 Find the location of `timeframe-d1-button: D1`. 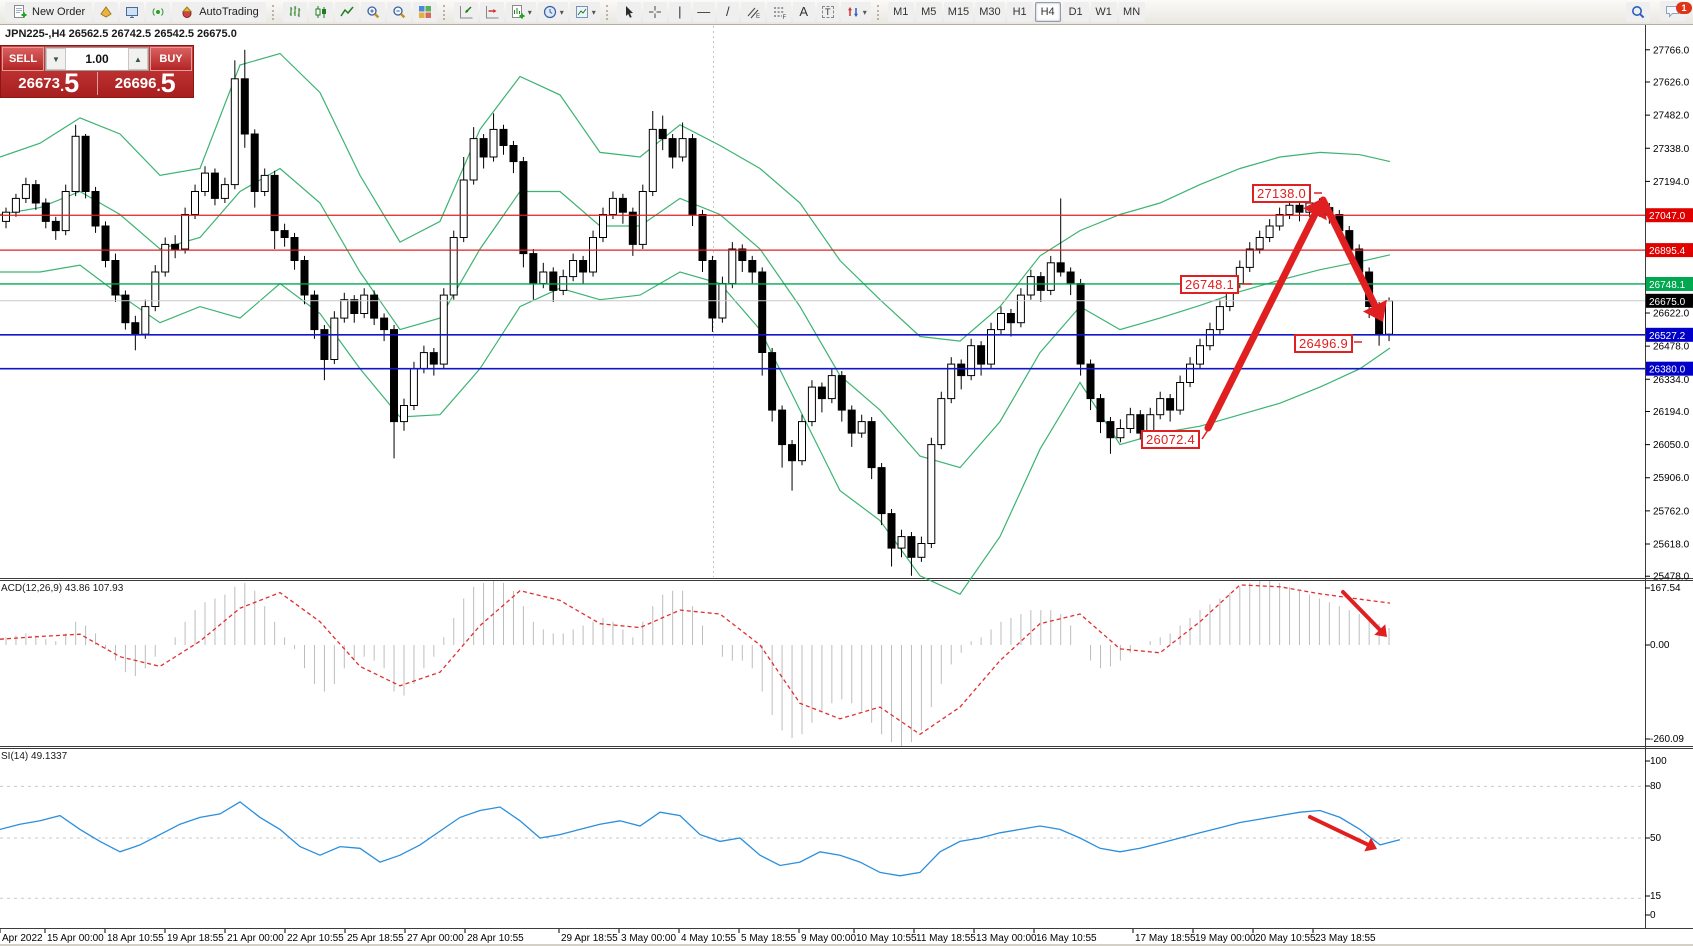

timeframe-d1-button: D1 is located at coordinates (1075, 12).